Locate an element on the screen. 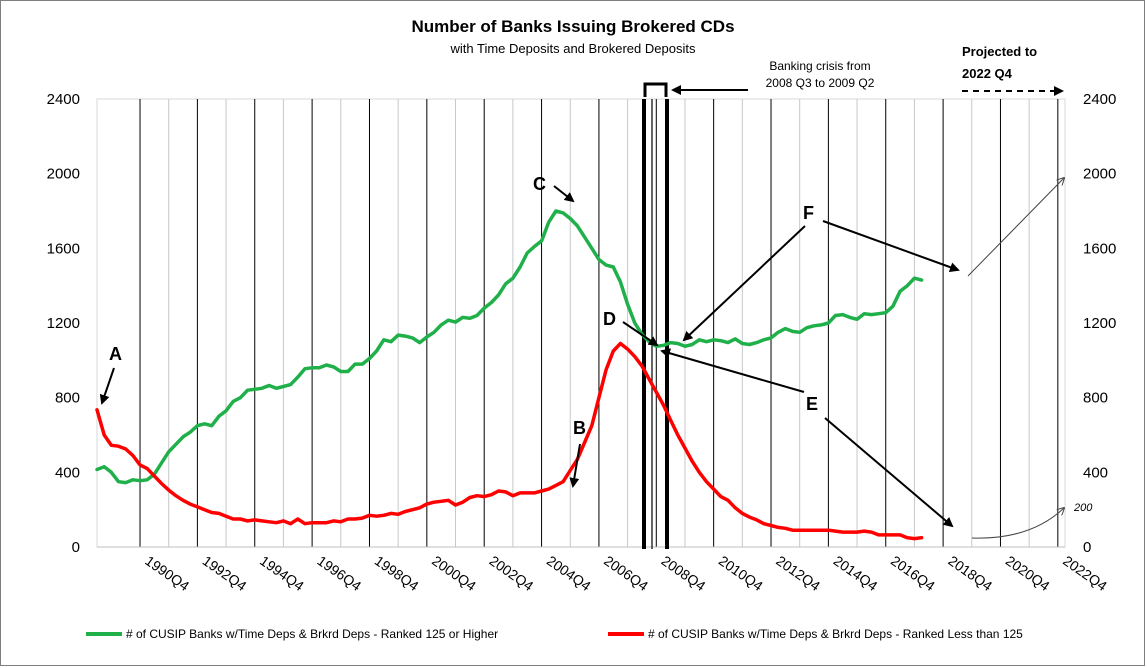 Image resolution: width=1147 pixels, height=668 pixels. crisis-bracket is located at coordinates (655, 89).